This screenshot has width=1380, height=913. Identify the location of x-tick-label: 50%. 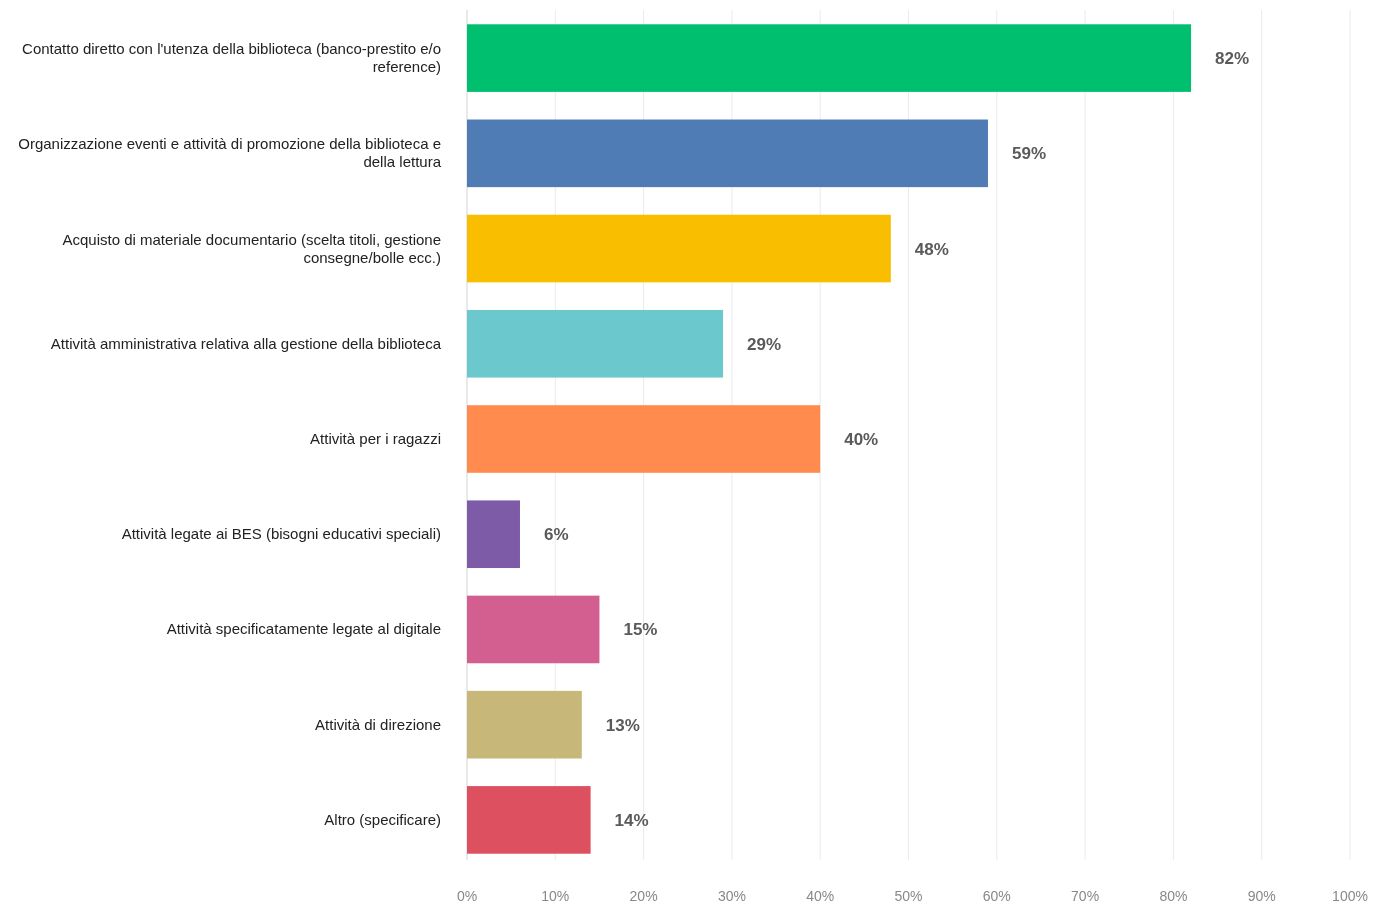
(908, 896).